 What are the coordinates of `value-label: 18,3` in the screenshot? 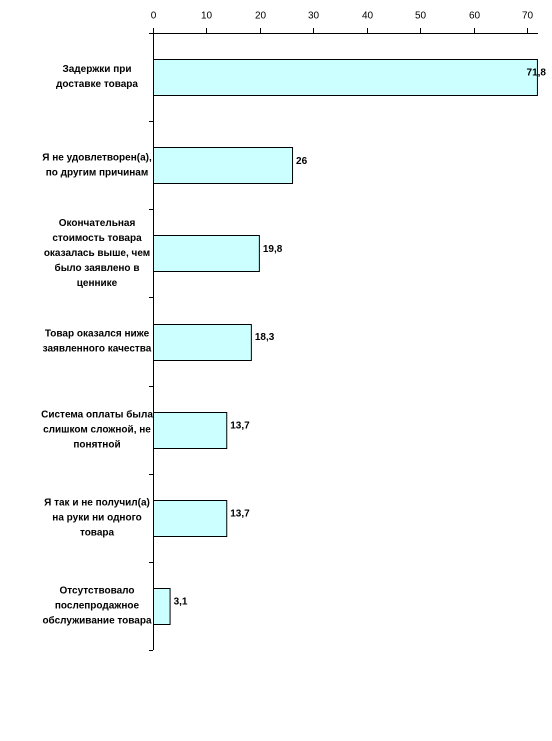 It's located at (265, 337).